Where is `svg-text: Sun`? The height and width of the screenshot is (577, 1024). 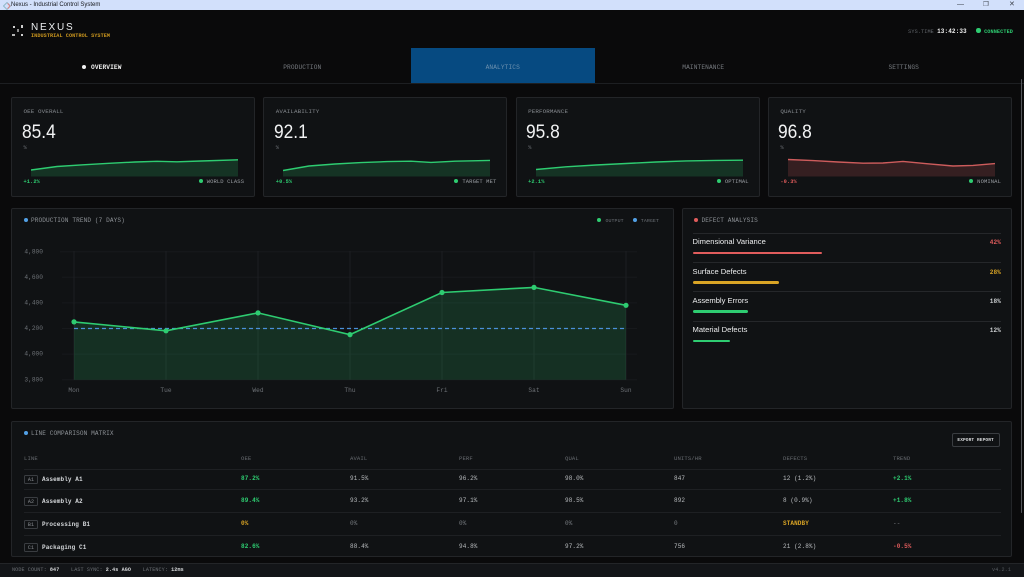 svg-text: Sun is located at coordinates (625, 390).